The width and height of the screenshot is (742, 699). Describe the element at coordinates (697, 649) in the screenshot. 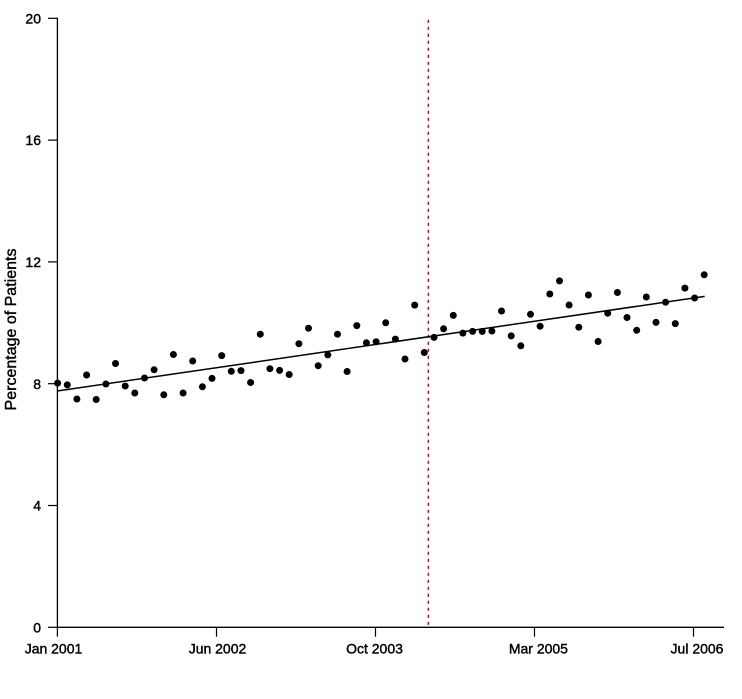

I see `svg-text: Jul 2006` at that location.